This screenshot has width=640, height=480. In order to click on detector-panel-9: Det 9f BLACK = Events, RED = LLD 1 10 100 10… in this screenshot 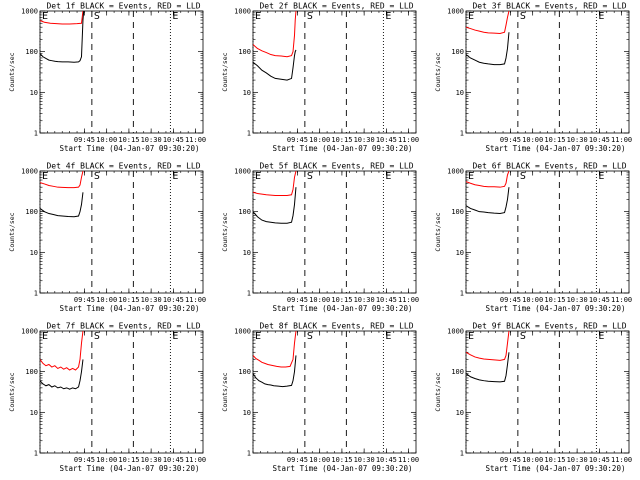, I will do `click(532, 400)`.